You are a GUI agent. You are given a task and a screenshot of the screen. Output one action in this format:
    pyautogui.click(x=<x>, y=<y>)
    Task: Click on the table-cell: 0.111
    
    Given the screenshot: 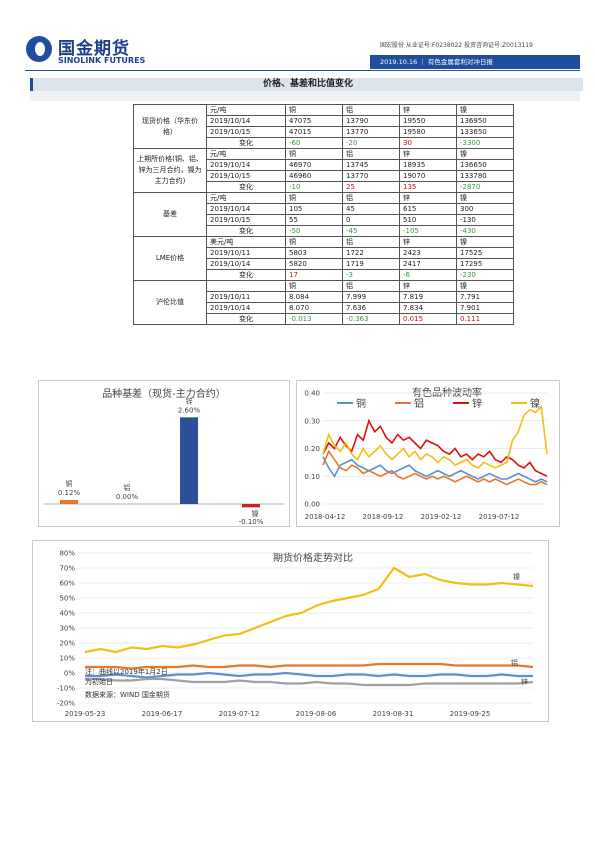 What is the action you would take?
    pyautogui.click(x=485, y=319)
    